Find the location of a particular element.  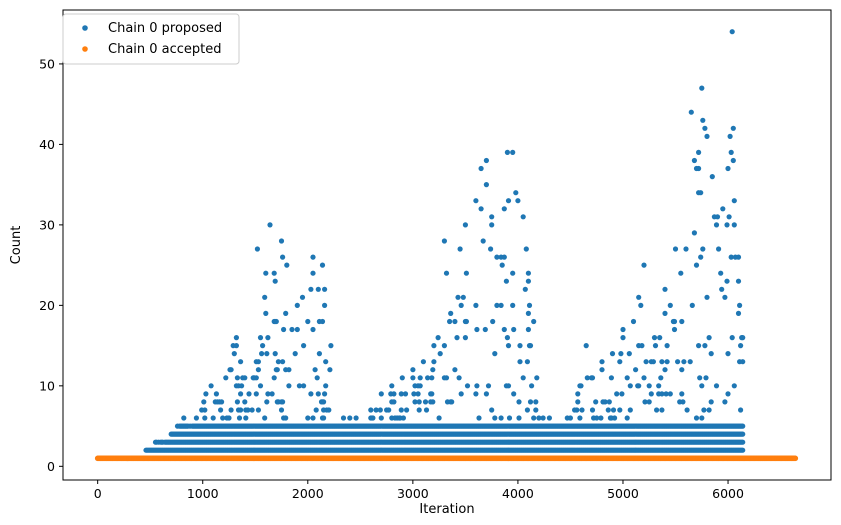

x-tick-label: 2000 is located at coordinates (308, 493).